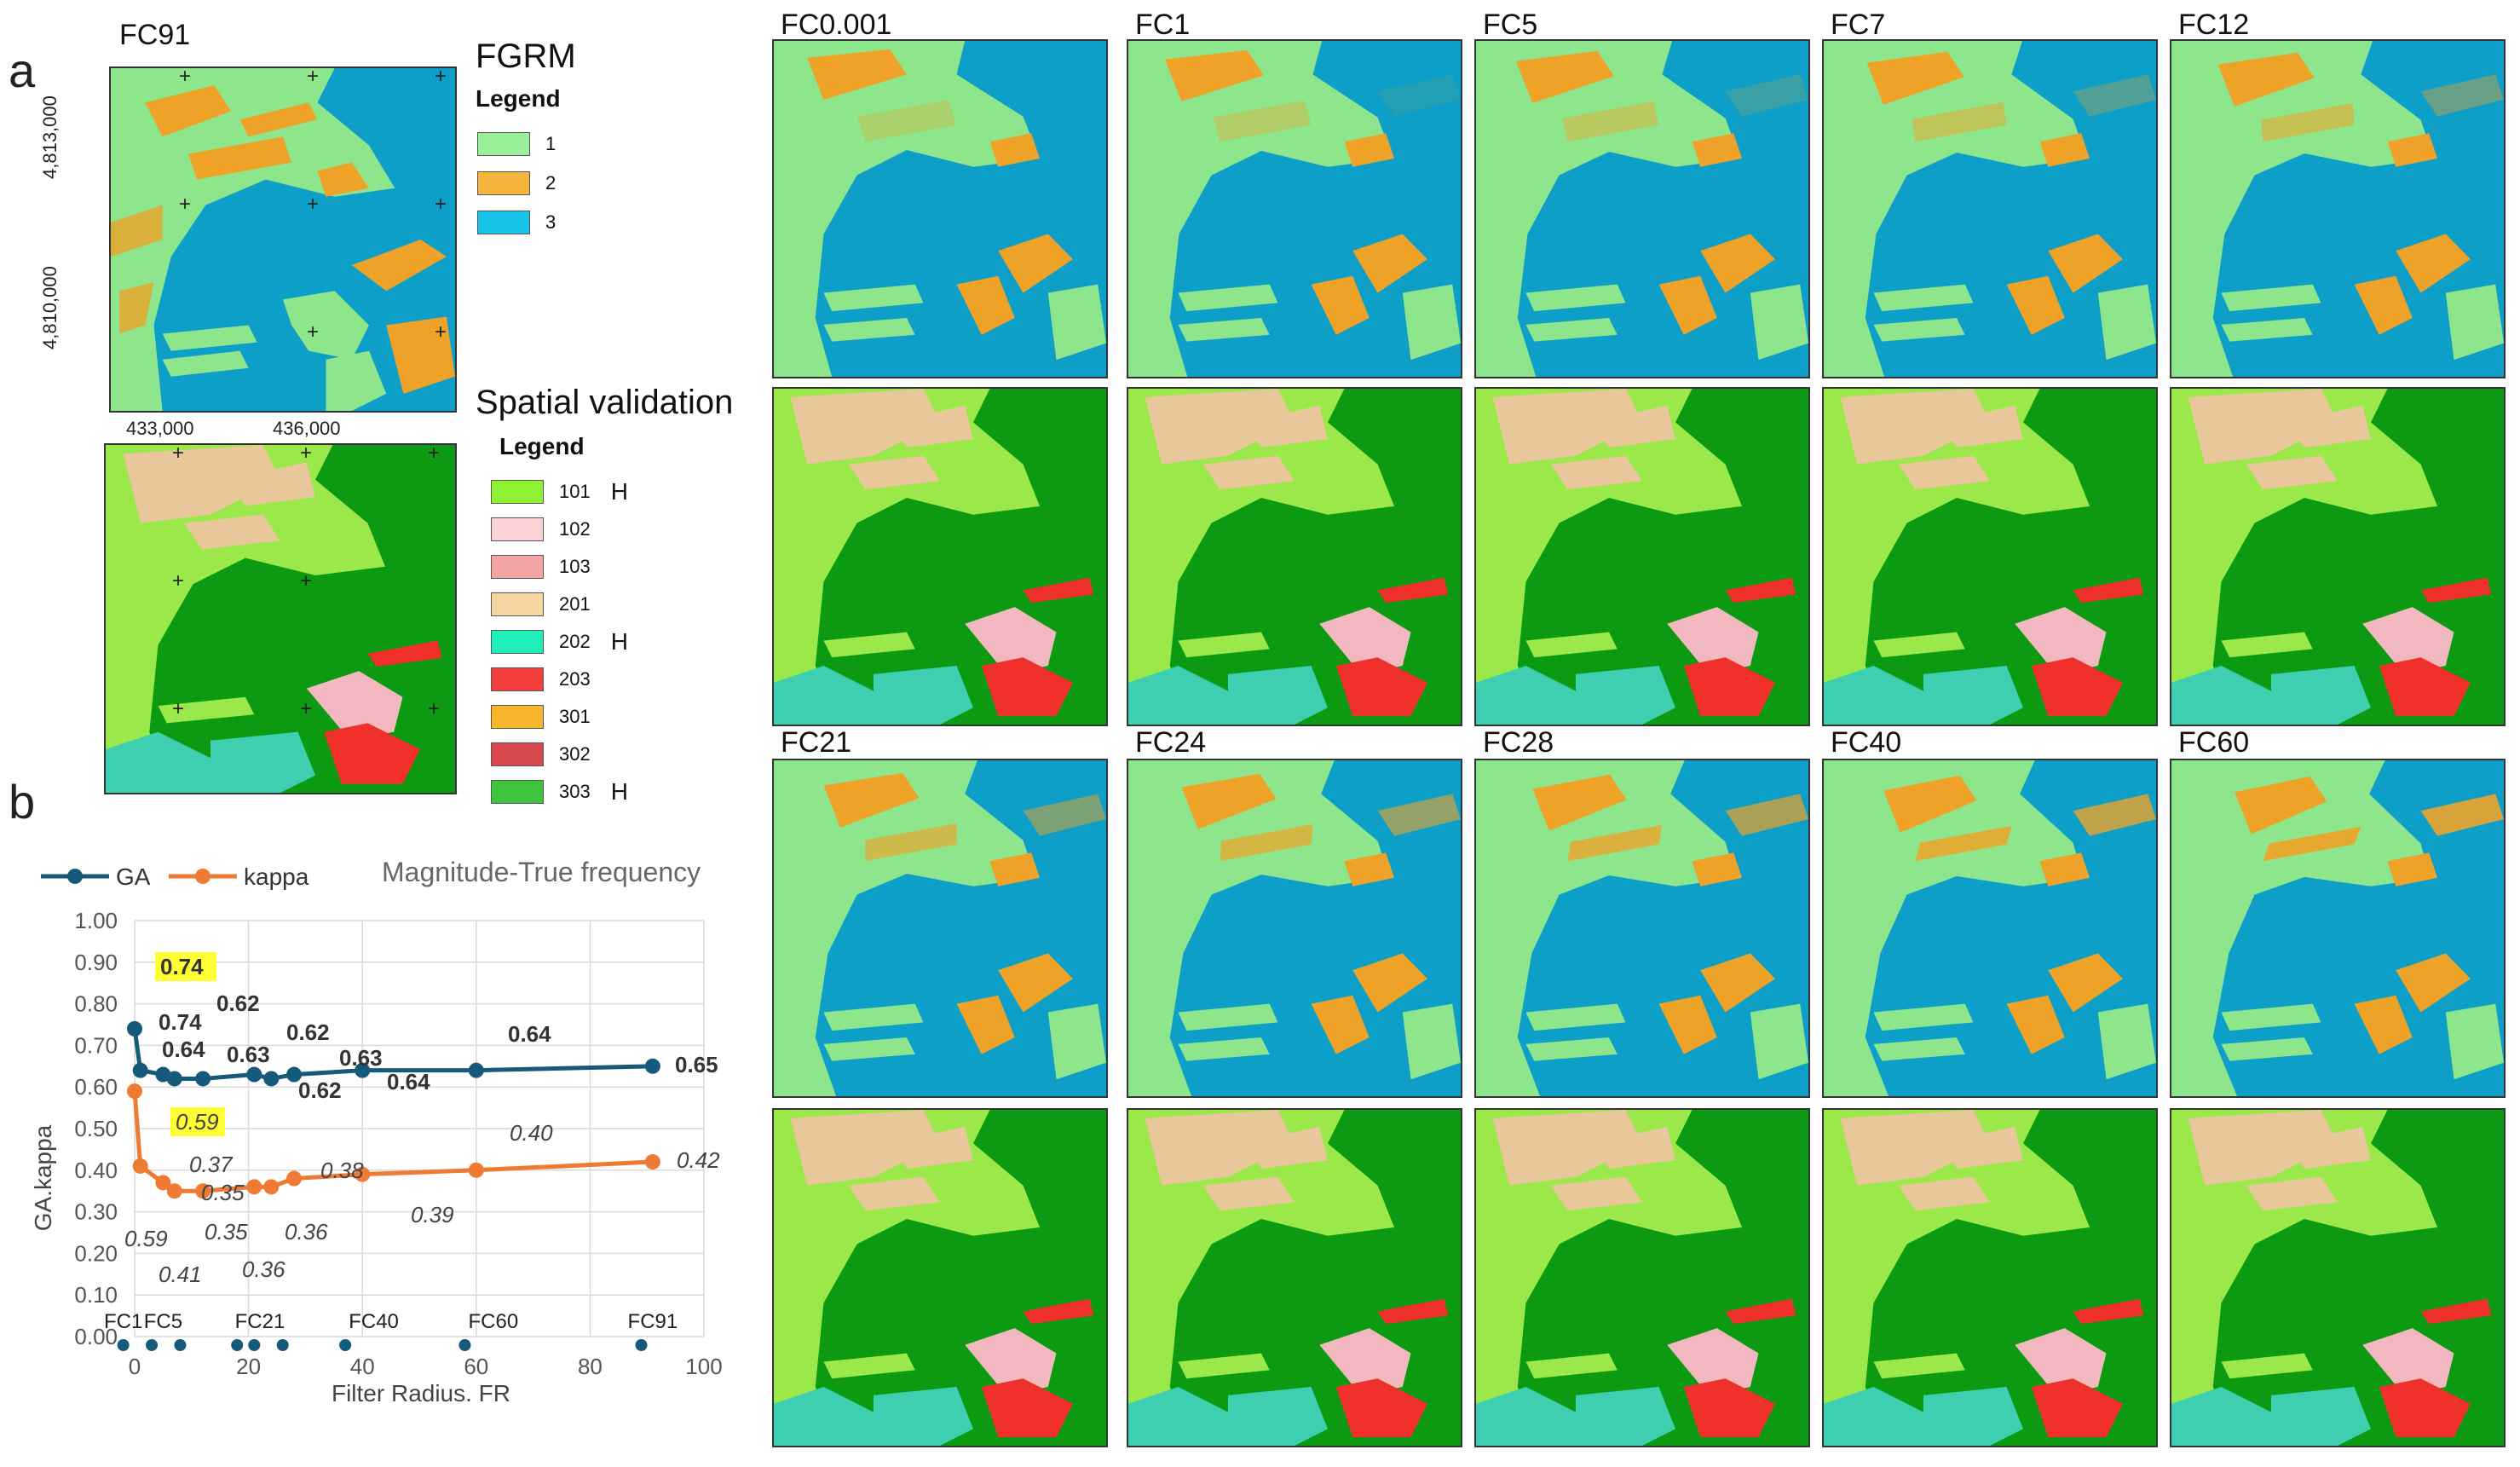 This screenshot has height=1467, width=2520. I want to click on validation-map-fc28, so click(1642, 1277).